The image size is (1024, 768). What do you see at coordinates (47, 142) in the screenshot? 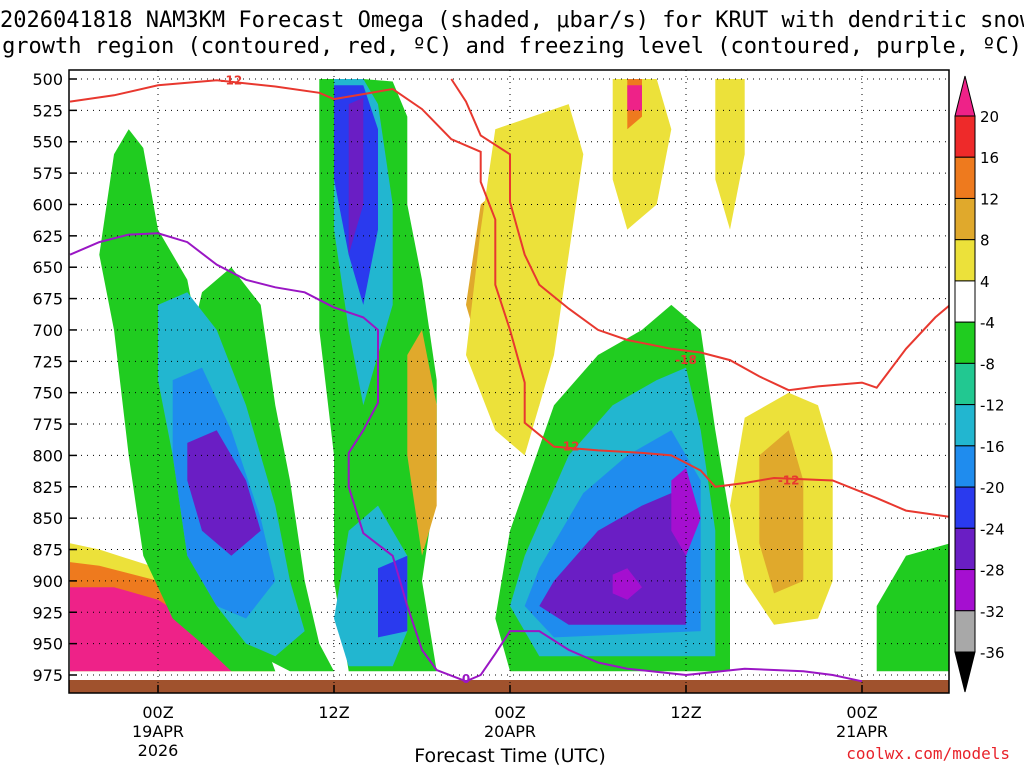
I see `y-tick-label-550: 550` at bounding box center [47, 142].